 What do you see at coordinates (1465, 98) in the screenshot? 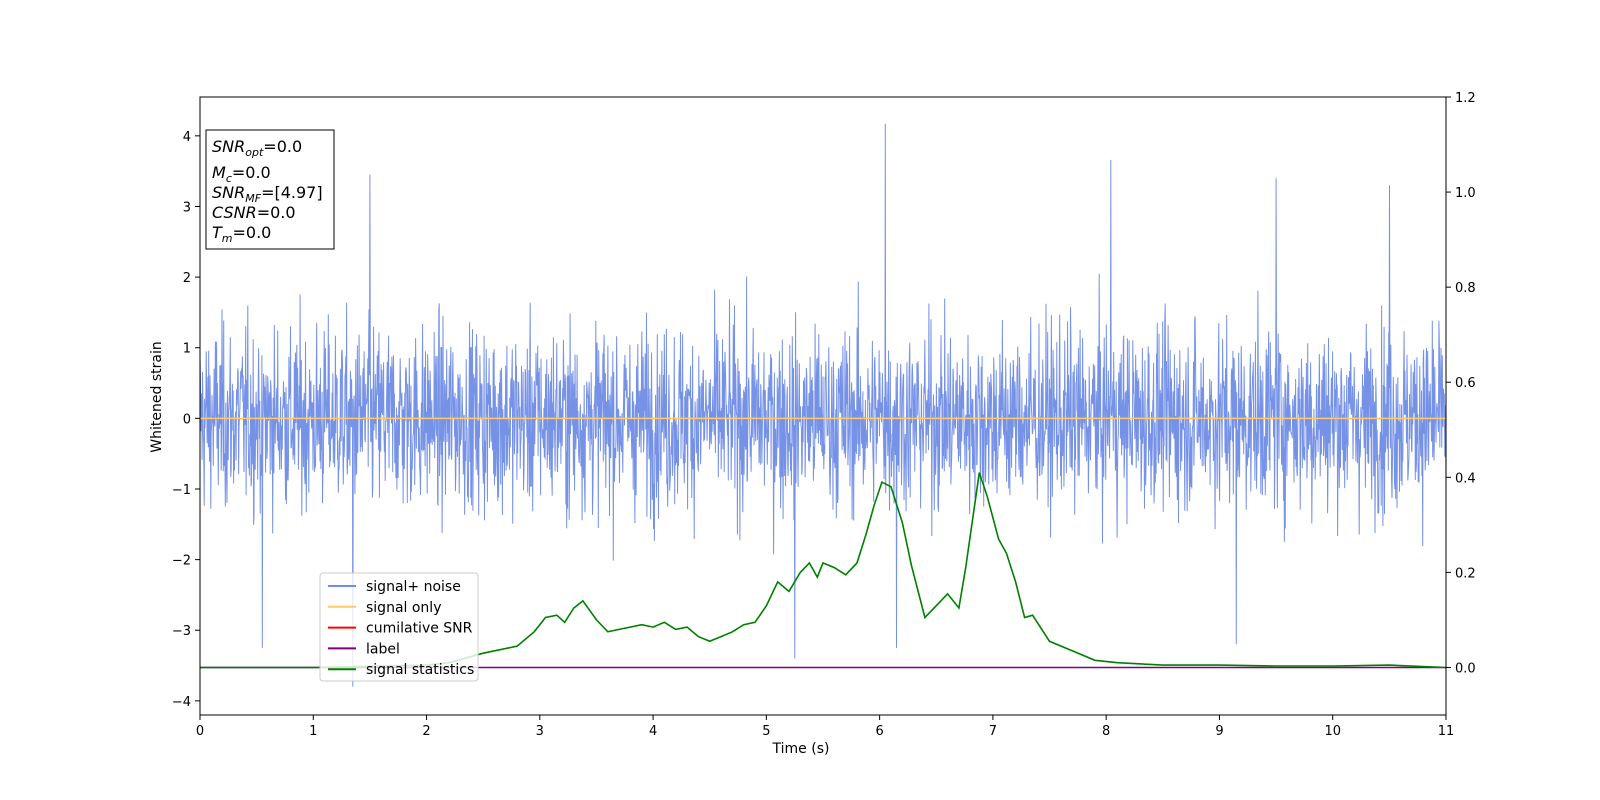
I see `right-y-tick-label: 1.2` at bounding box center [1465, 98].